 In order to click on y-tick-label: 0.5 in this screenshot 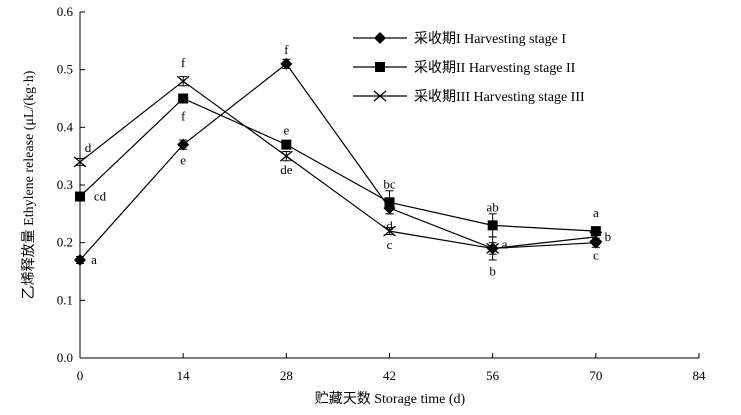, I will do `click(65, 69)`.